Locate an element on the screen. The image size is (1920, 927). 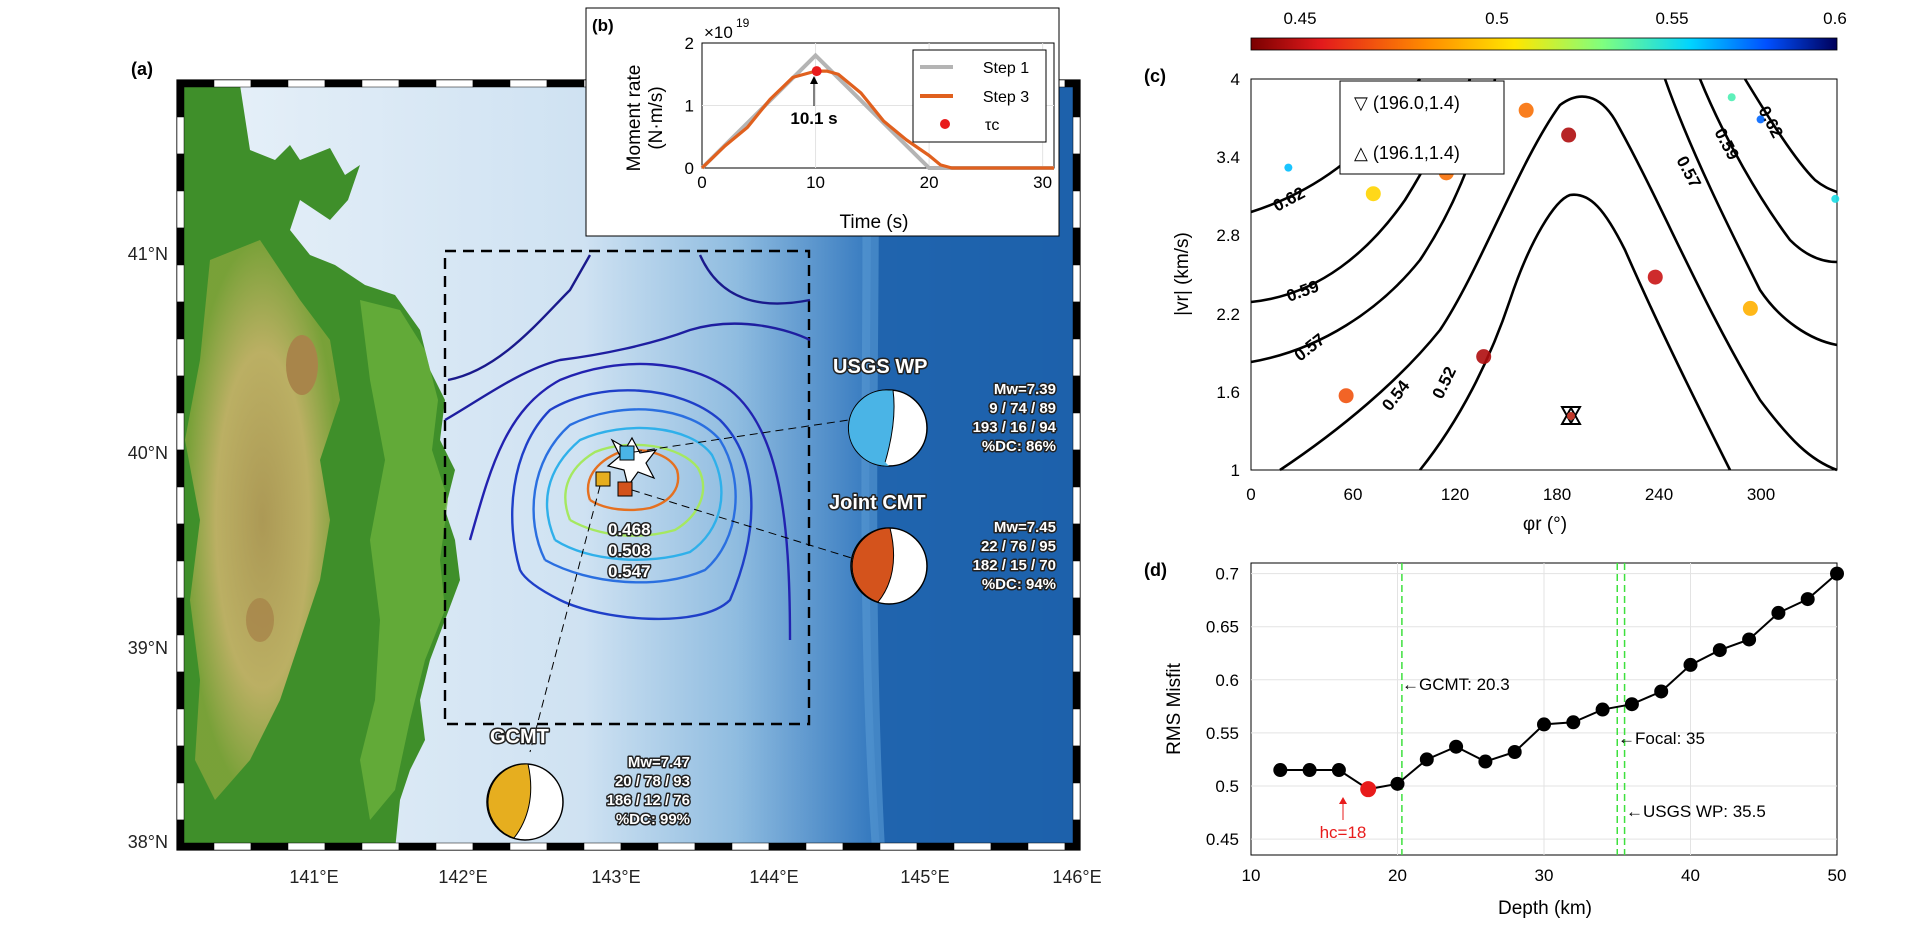
lat-tick-label: 41°N is located at coordinates (148, 254).